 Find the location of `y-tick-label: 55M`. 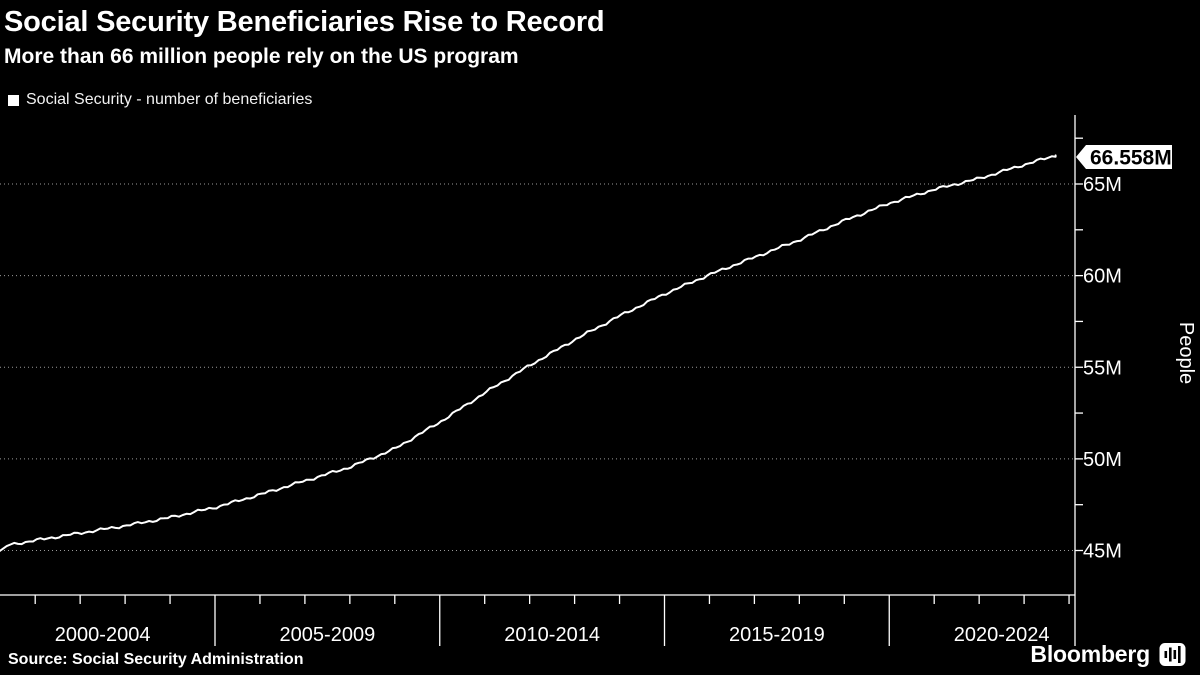

y-tick-label: 55M is located at coordinates (1102, 368).